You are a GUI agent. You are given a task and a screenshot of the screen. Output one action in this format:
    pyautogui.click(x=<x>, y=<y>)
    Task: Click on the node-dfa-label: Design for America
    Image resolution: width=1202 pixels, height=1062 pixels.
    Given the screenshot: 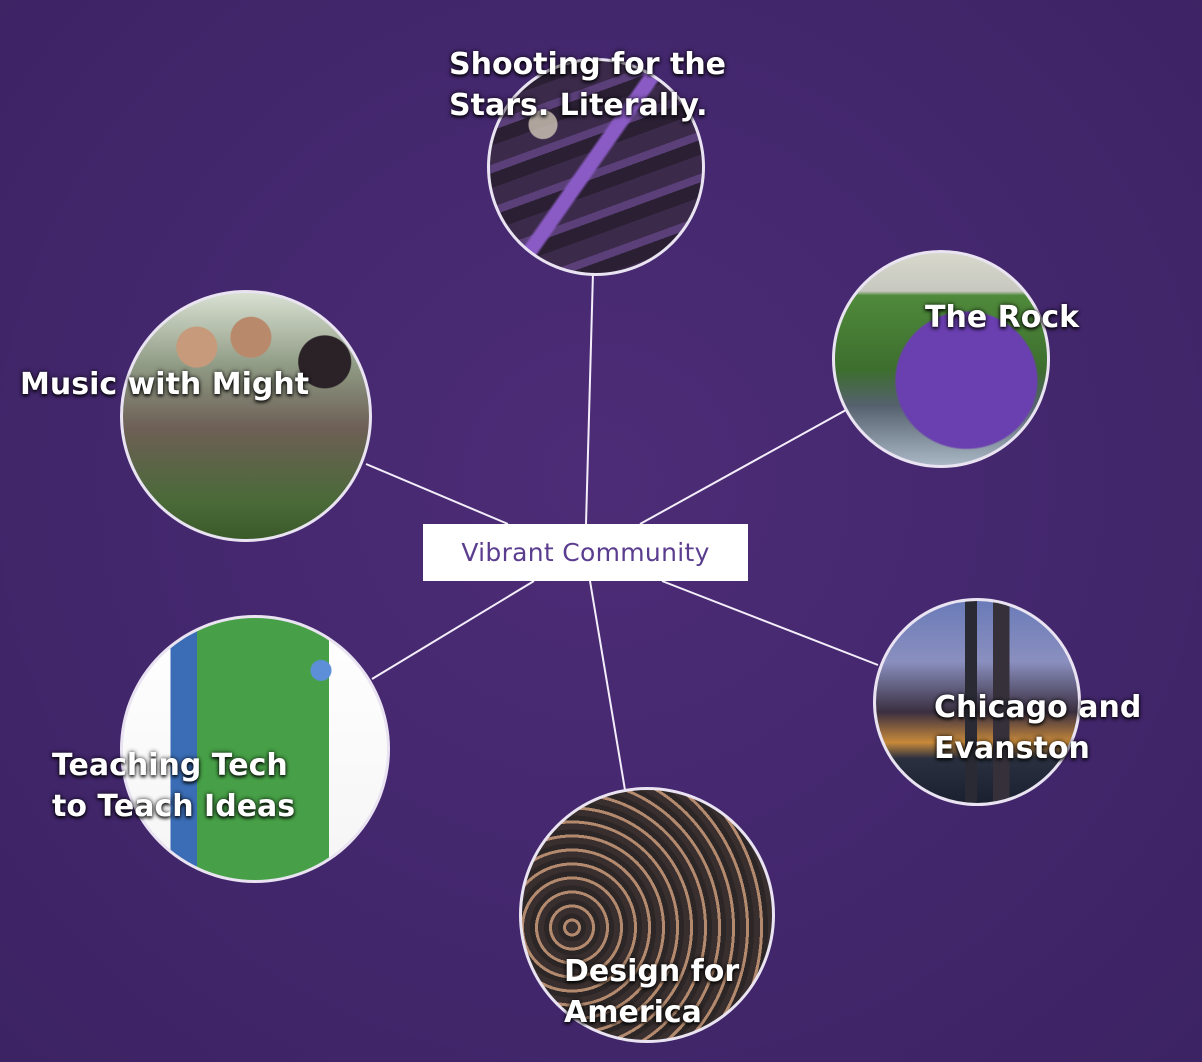 What is the action you would take?
    pyautogui.click(x=652, y=992)
    